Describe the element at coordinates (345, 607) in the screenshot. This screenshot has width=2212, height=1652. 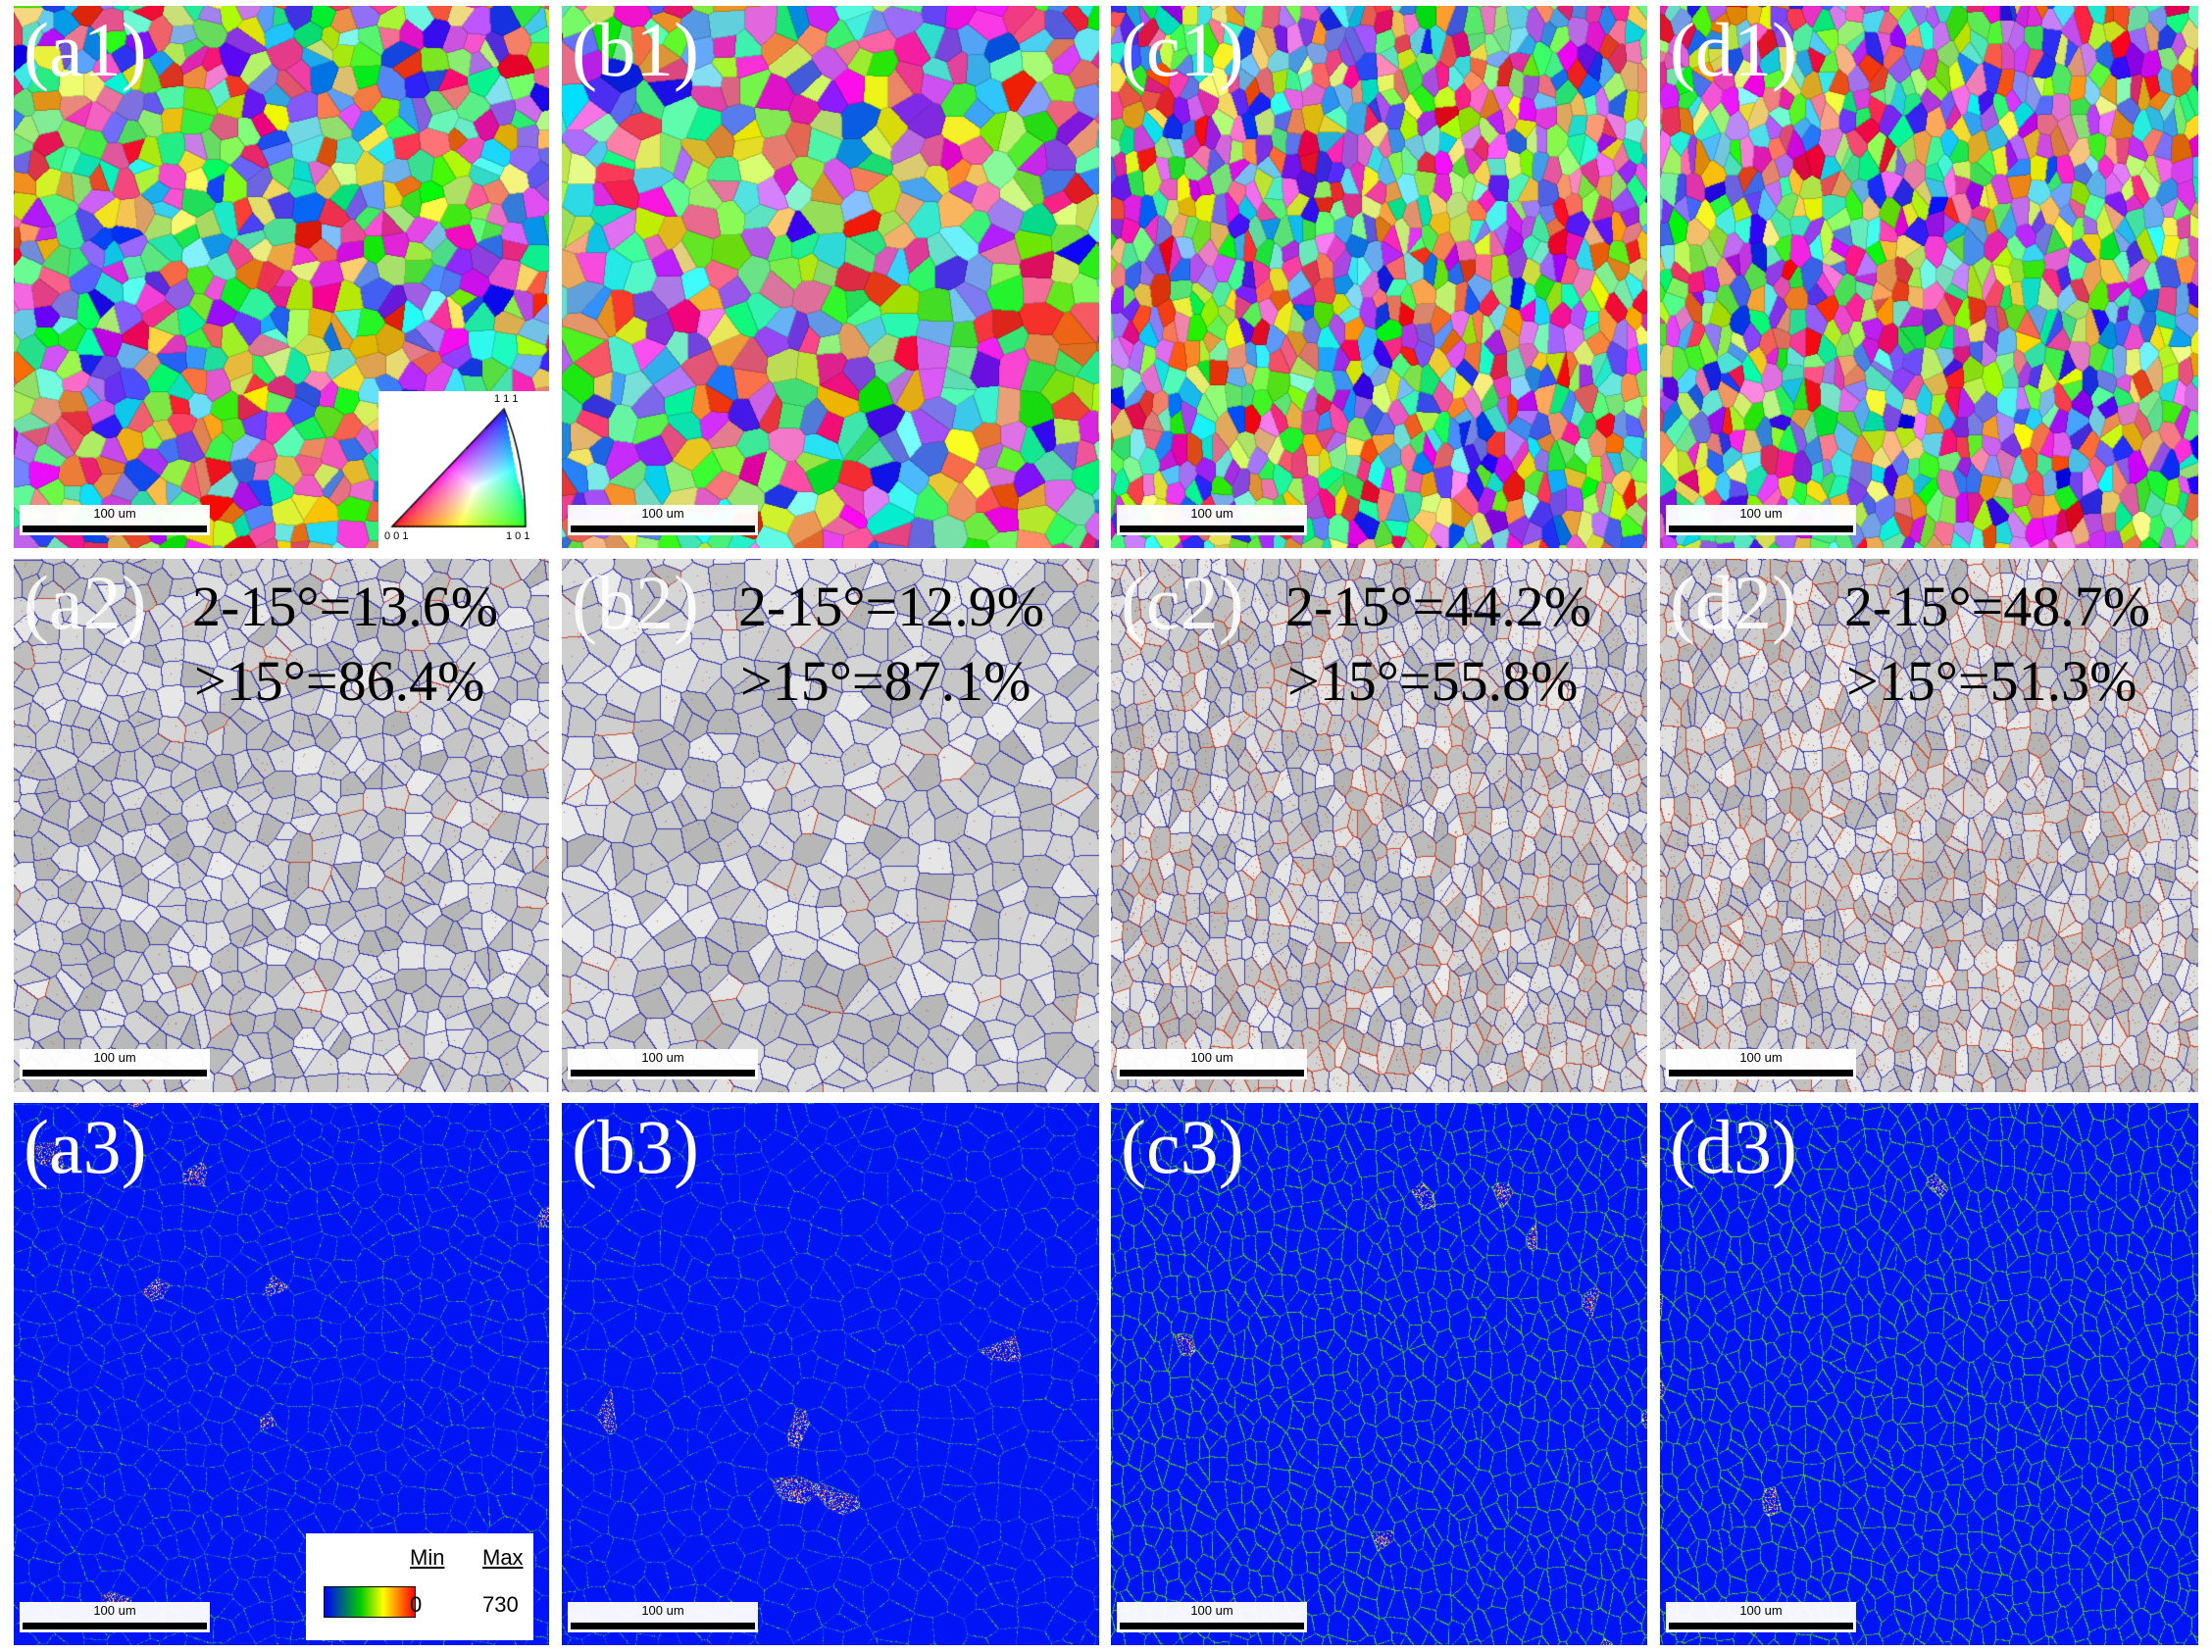
I see `low-angle-fraction: 2-15°=13.6%` at that location.